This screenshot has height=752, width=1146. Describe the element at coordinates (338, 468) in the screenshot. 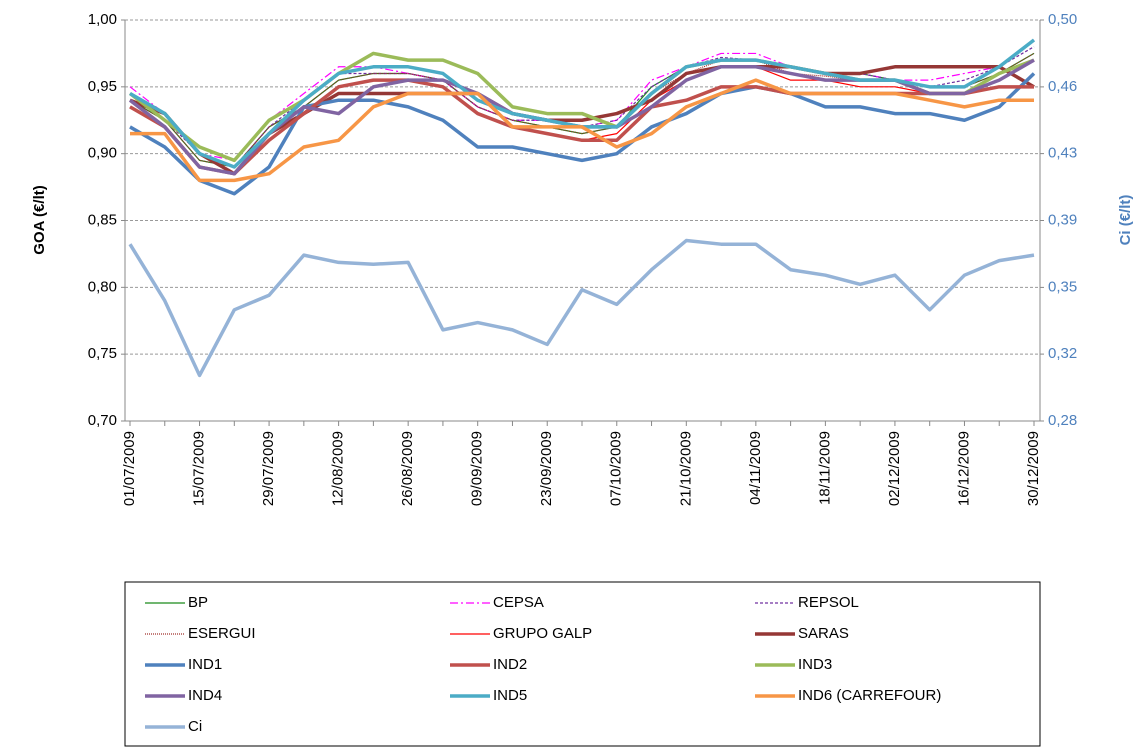

I see `x-tick-label: 12/08/2009` at that location.